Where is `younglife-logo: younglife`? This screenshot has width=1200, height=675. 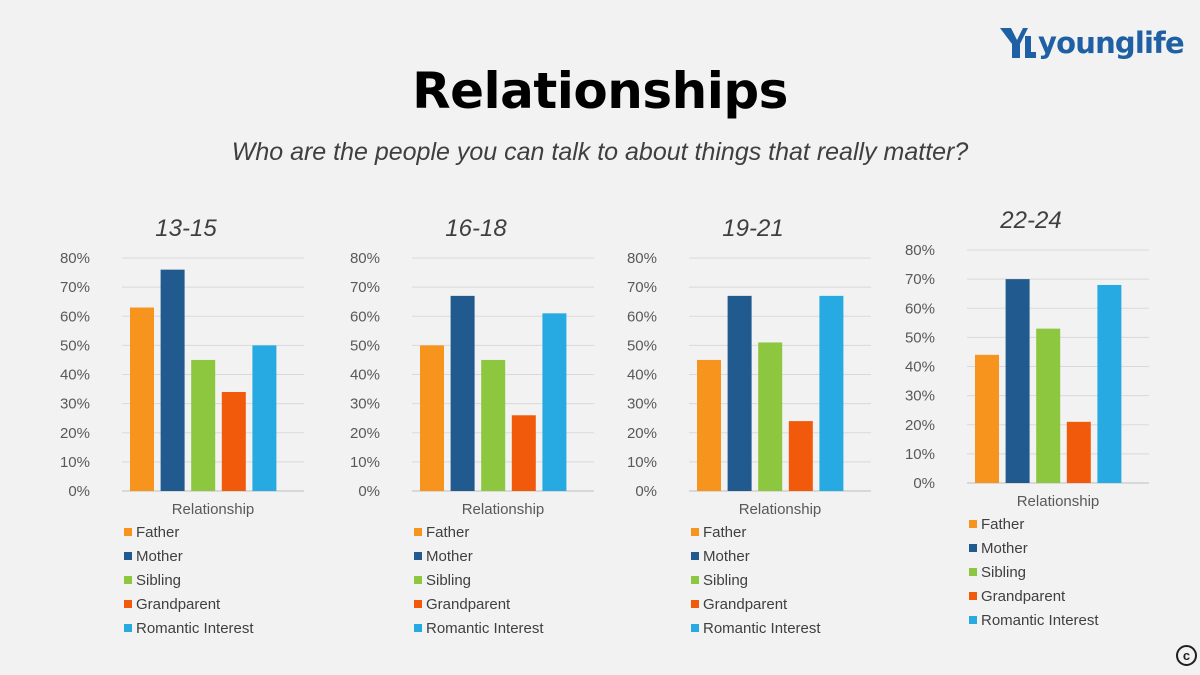 younglife-logo: younglife is located at coordinates (1091, 43).